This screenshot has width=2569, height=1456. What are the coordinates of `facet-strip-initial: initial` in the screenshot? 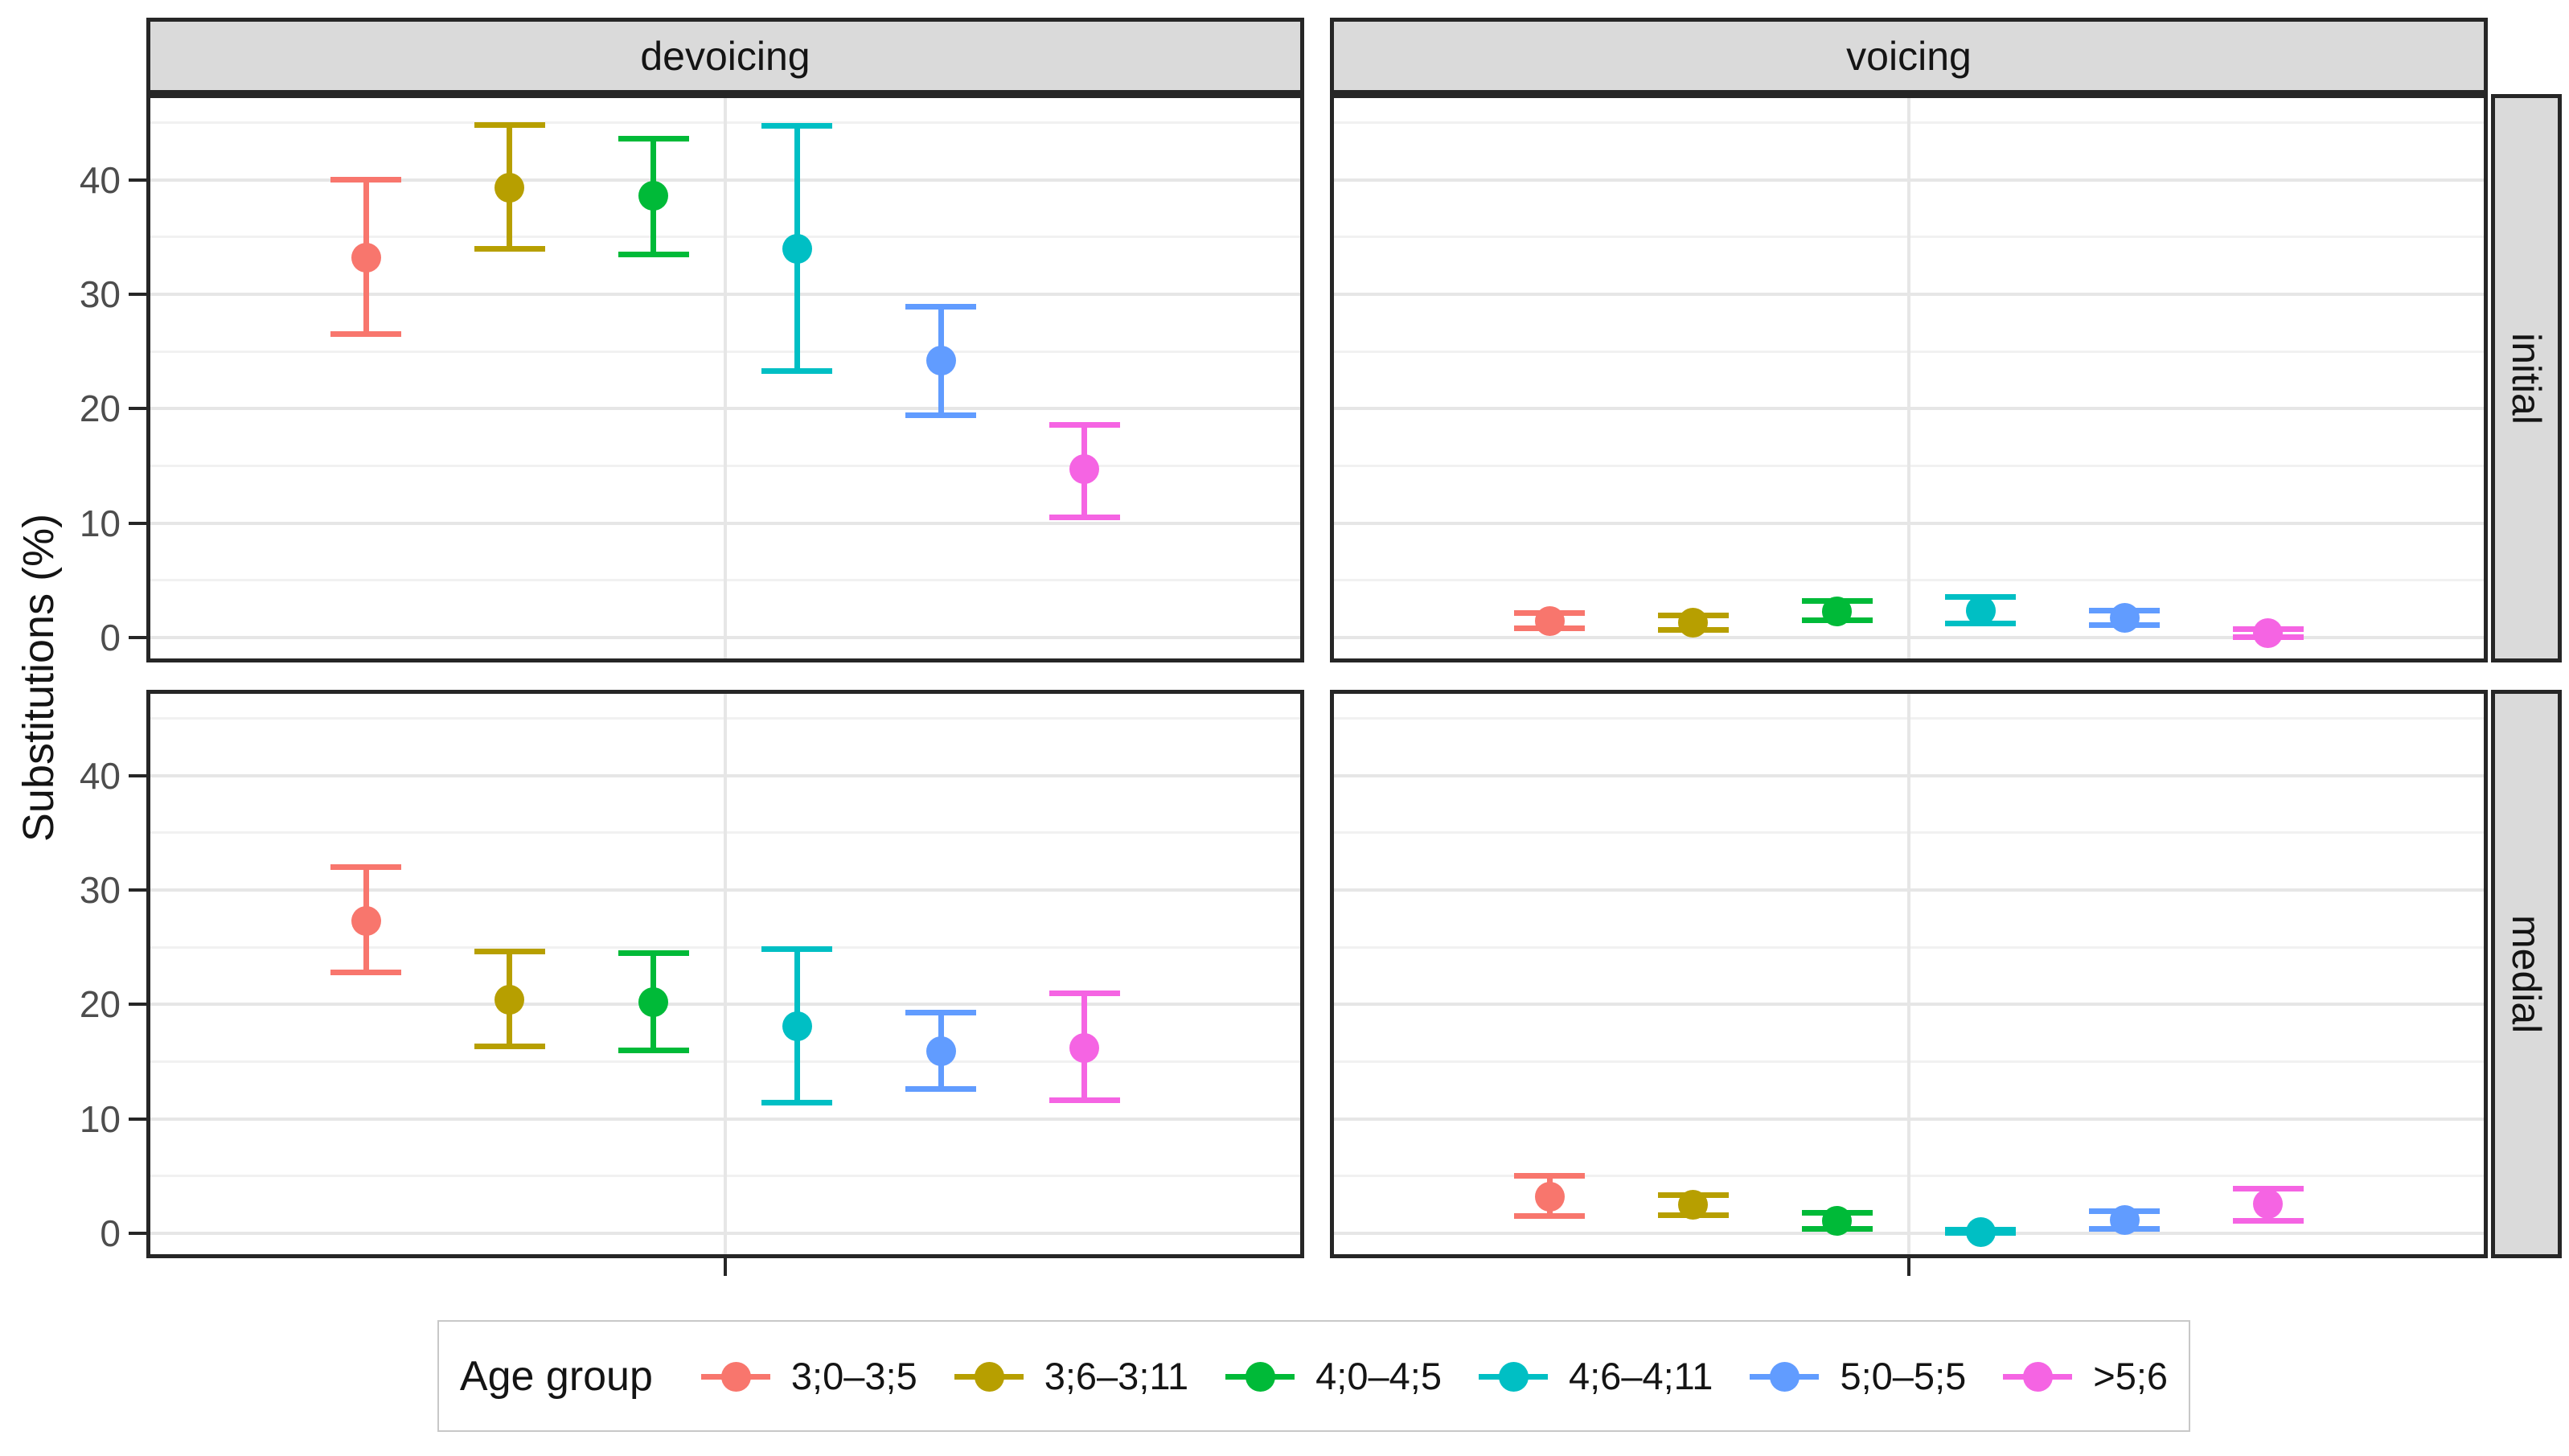 It's located at (2526, 378).